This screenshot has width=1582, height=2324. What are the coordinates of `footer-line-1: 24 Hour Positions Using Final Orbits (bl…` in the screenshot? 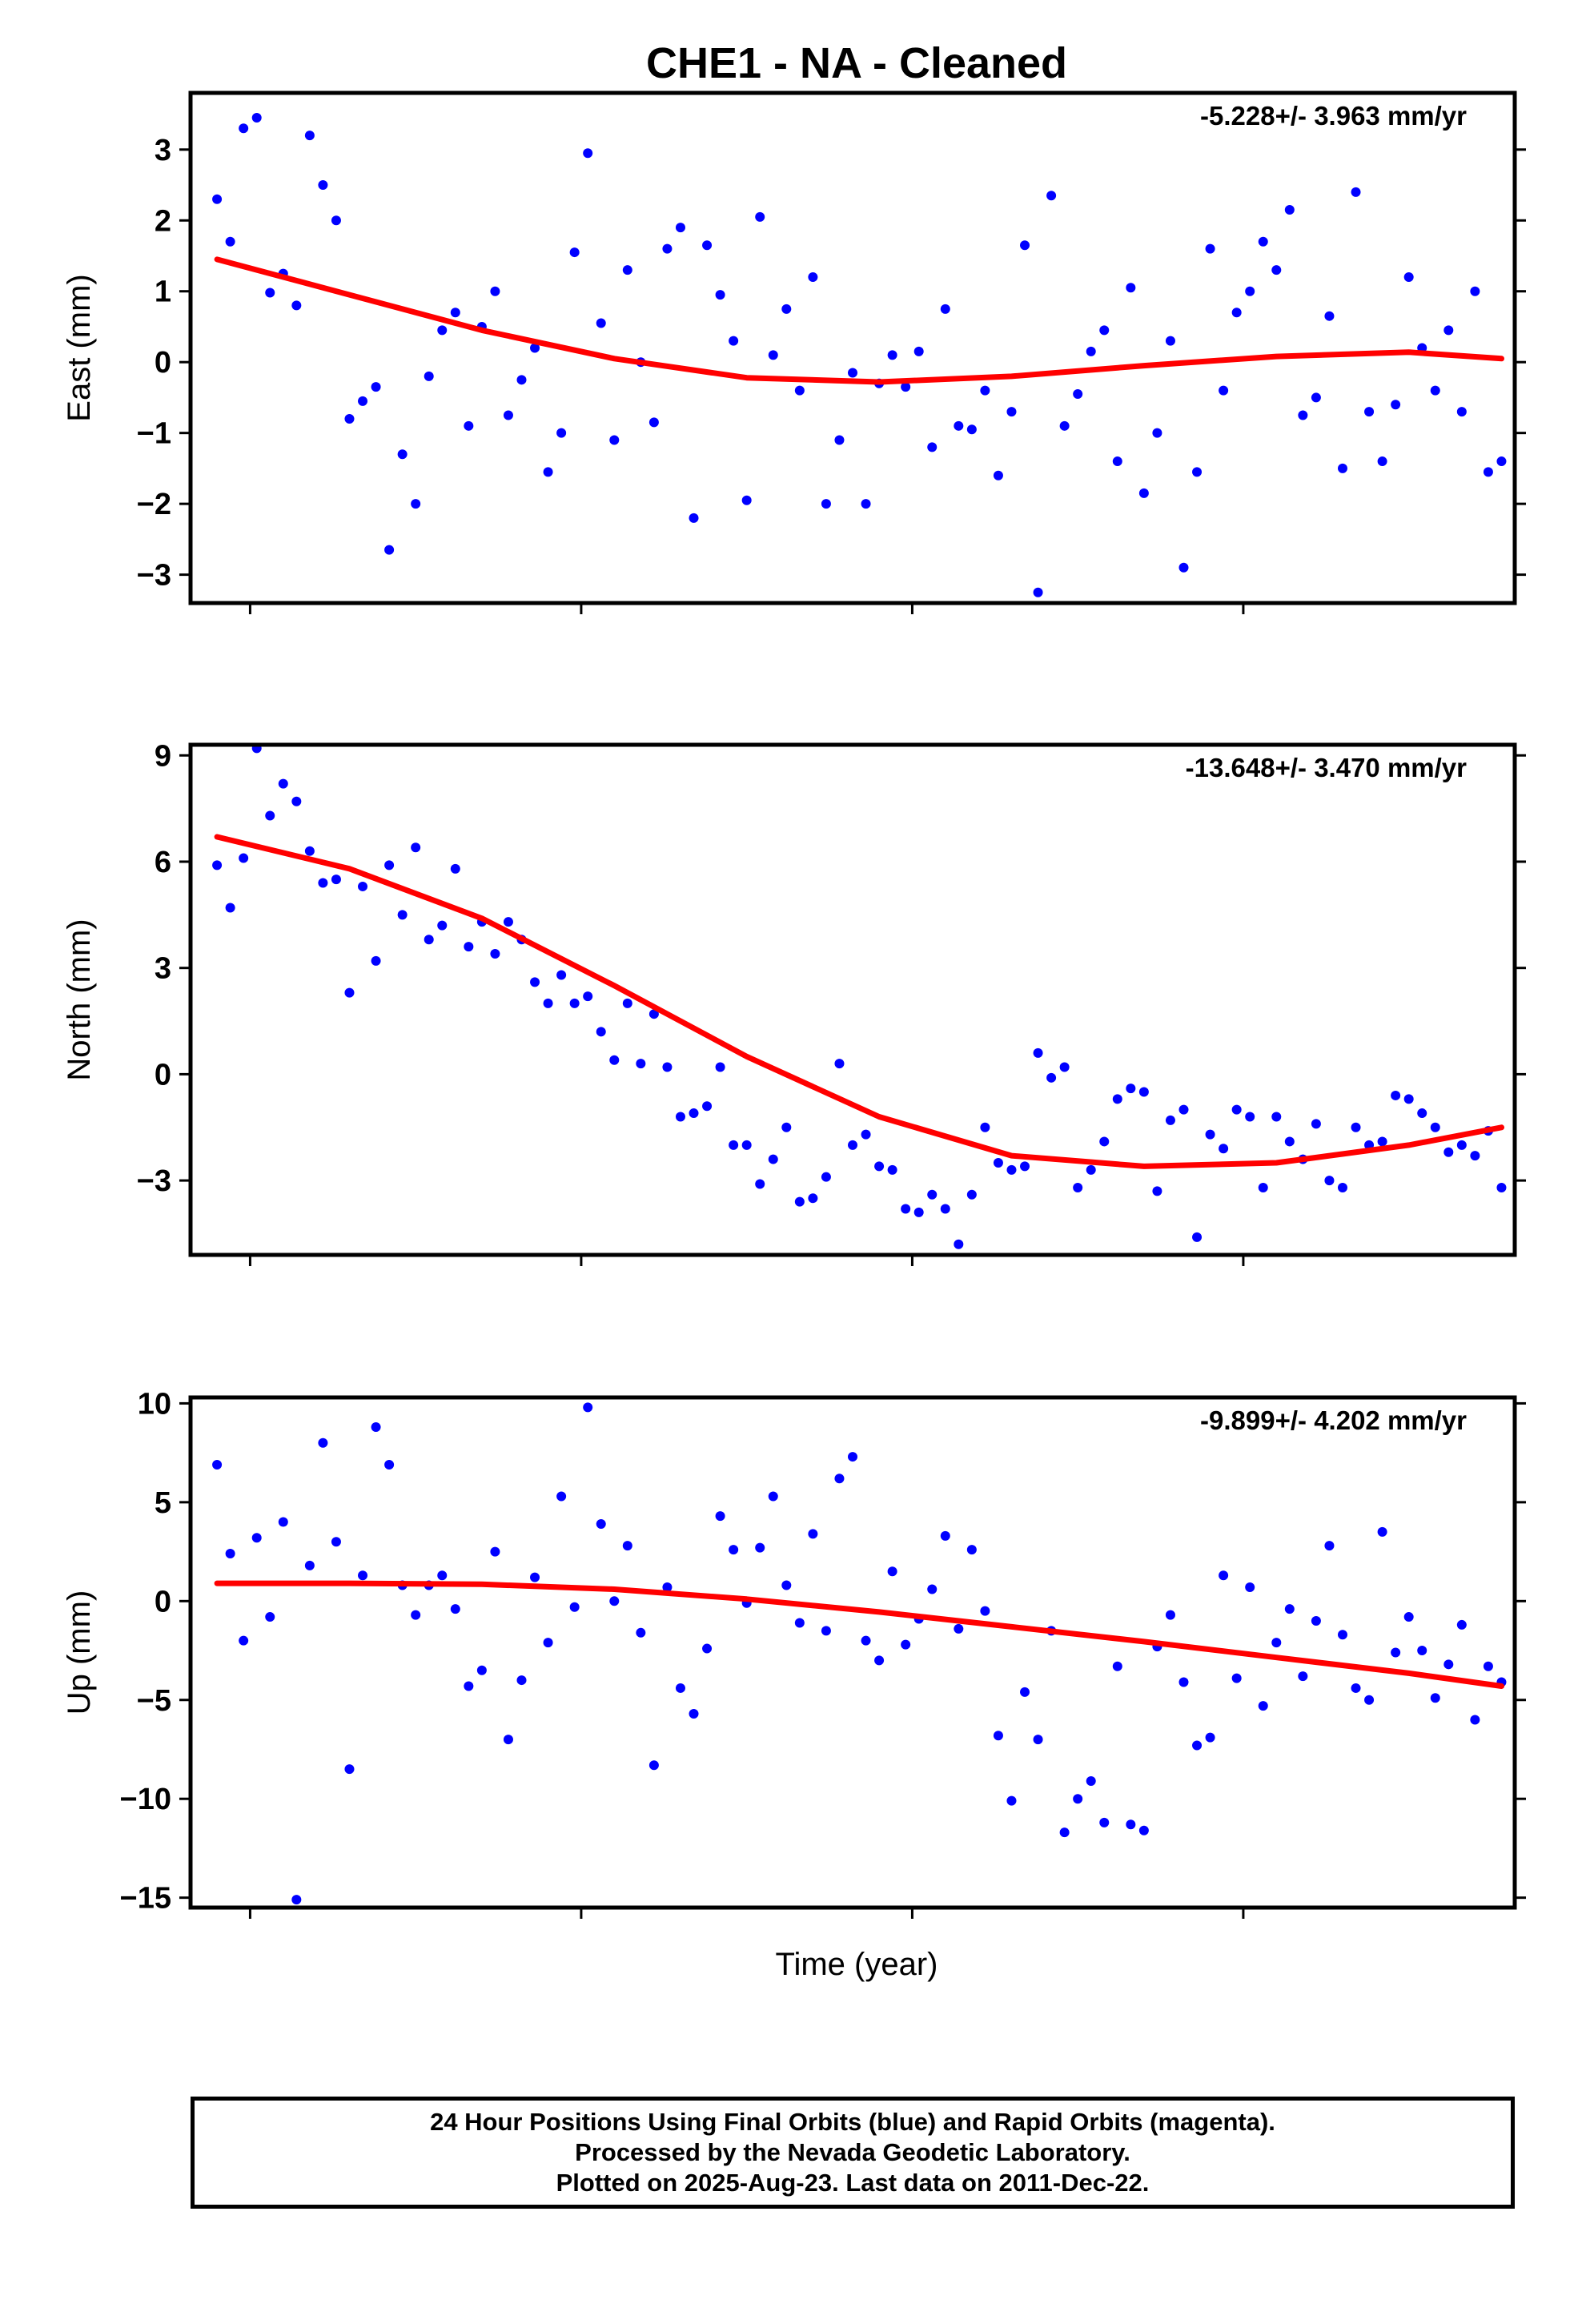 It's located at (852, 2122).